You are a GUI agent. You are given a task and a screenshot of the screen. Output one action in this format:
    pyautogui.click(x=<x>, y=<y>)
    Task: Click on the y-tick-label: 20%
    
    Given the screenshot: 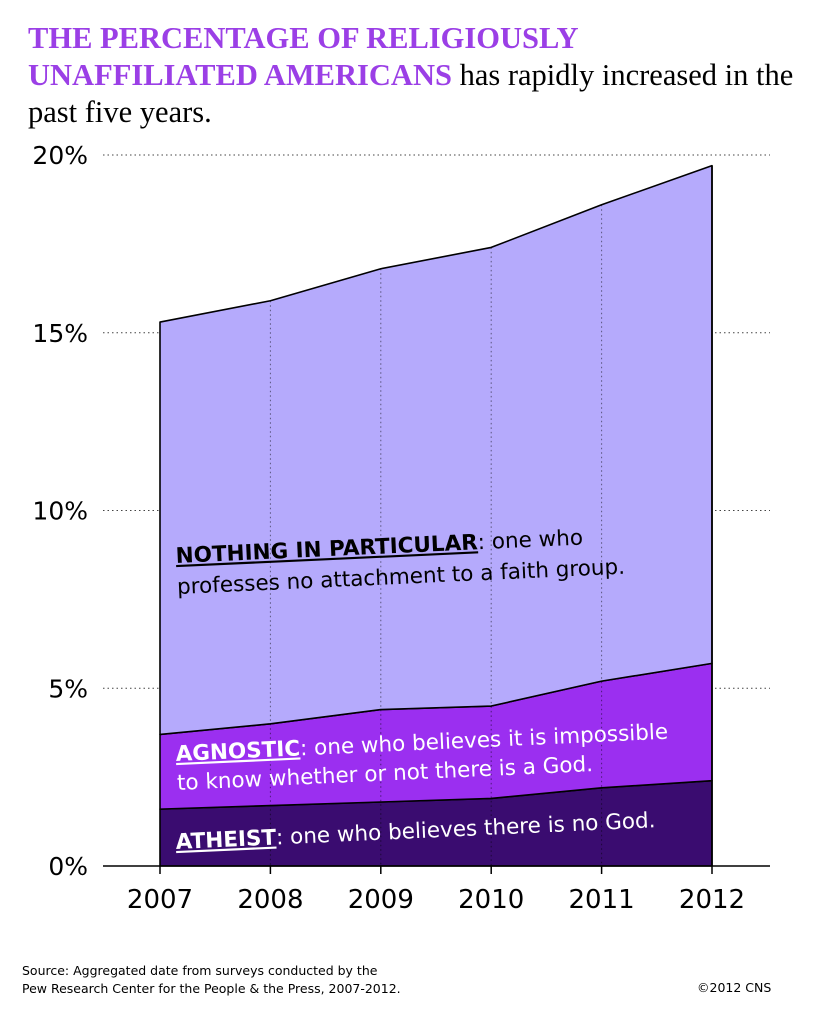 What is the action you would take?
    pyautogui.click(x=60, y=155)
    